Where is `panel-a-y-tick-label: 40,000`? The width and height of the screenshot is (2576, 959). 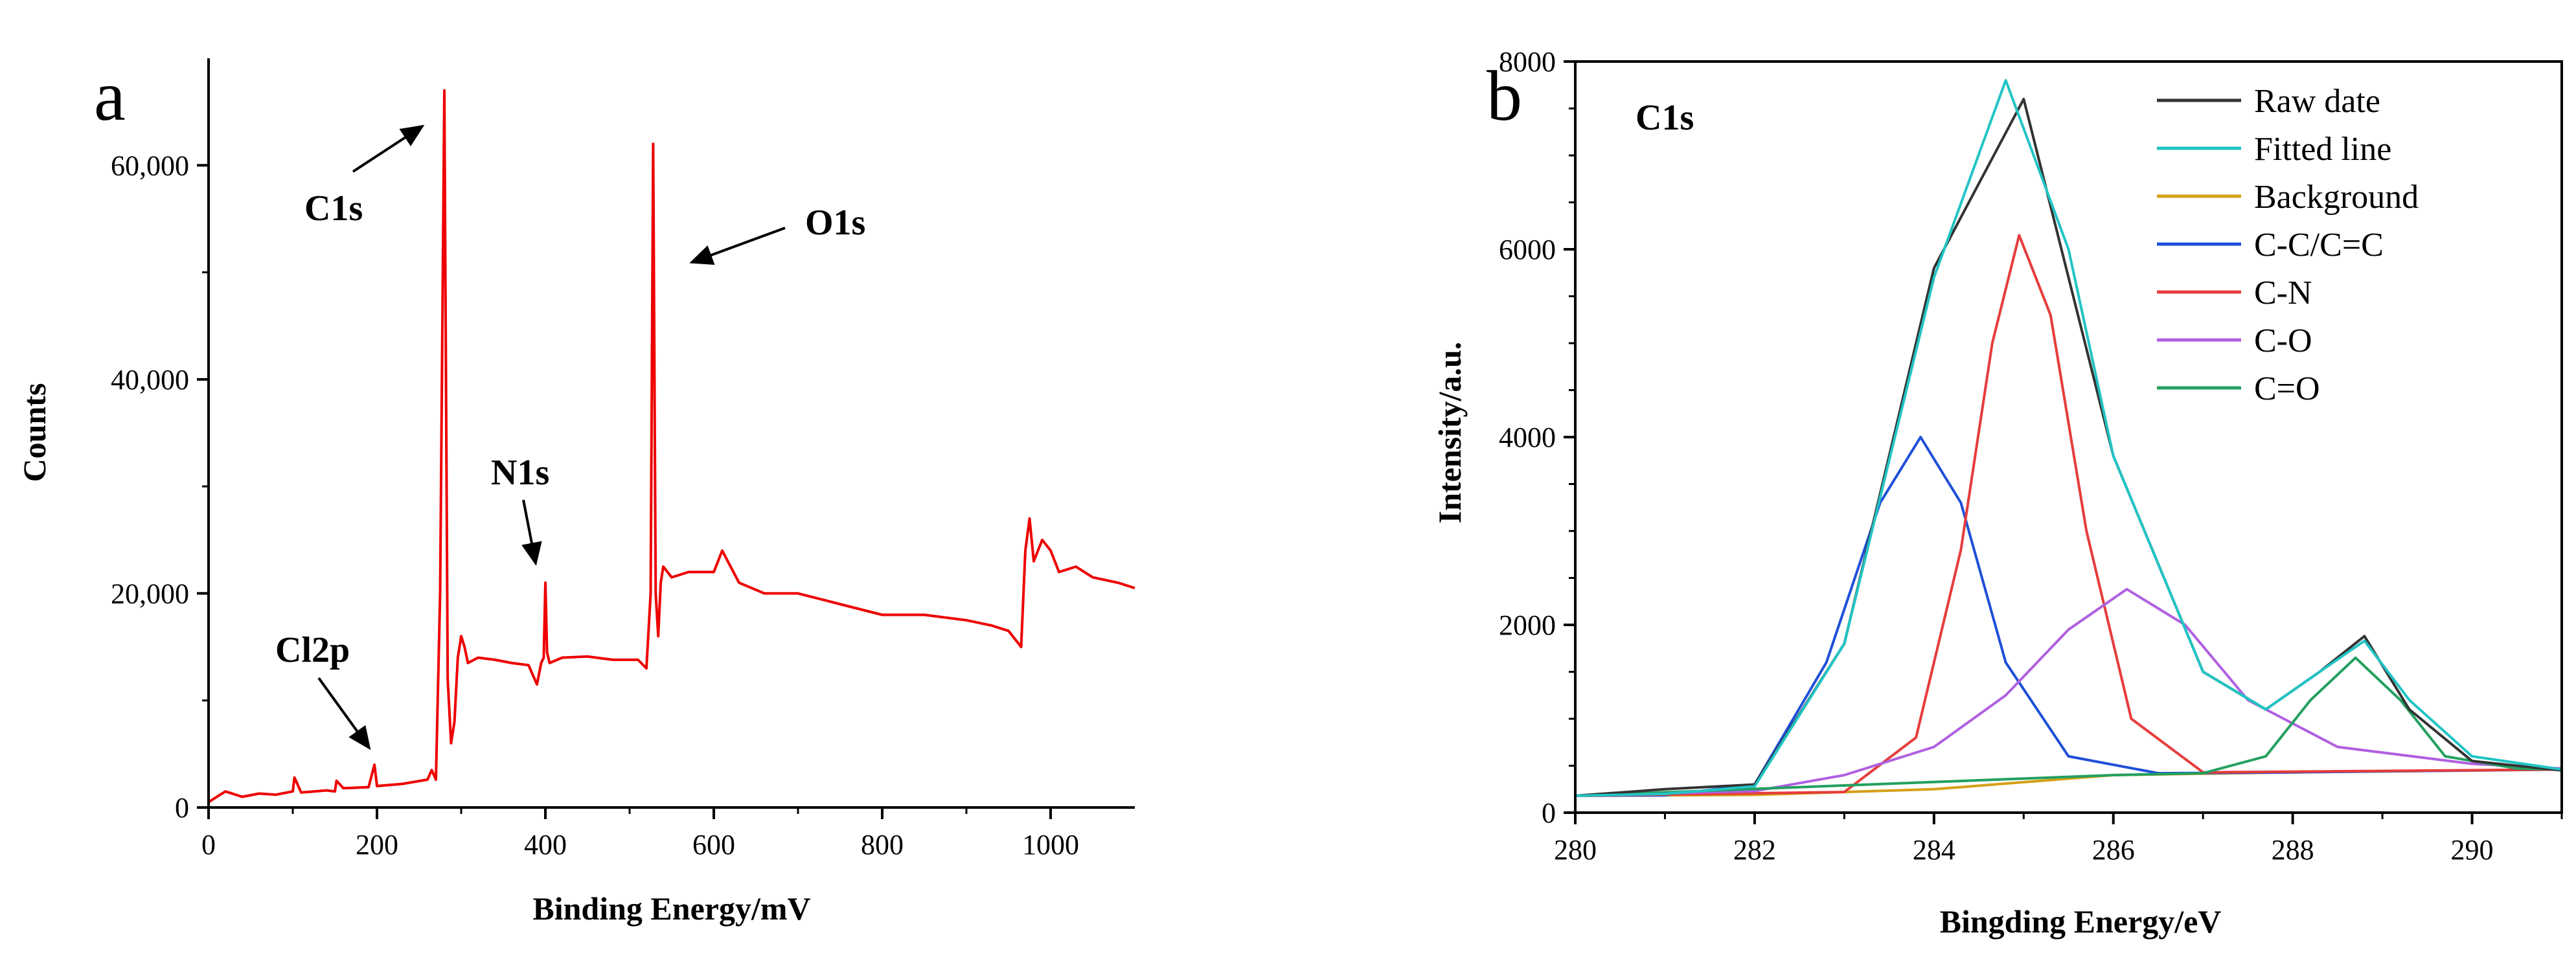
panel-a-y-tick-label: 40,000 is located at coordinates (150, 380).